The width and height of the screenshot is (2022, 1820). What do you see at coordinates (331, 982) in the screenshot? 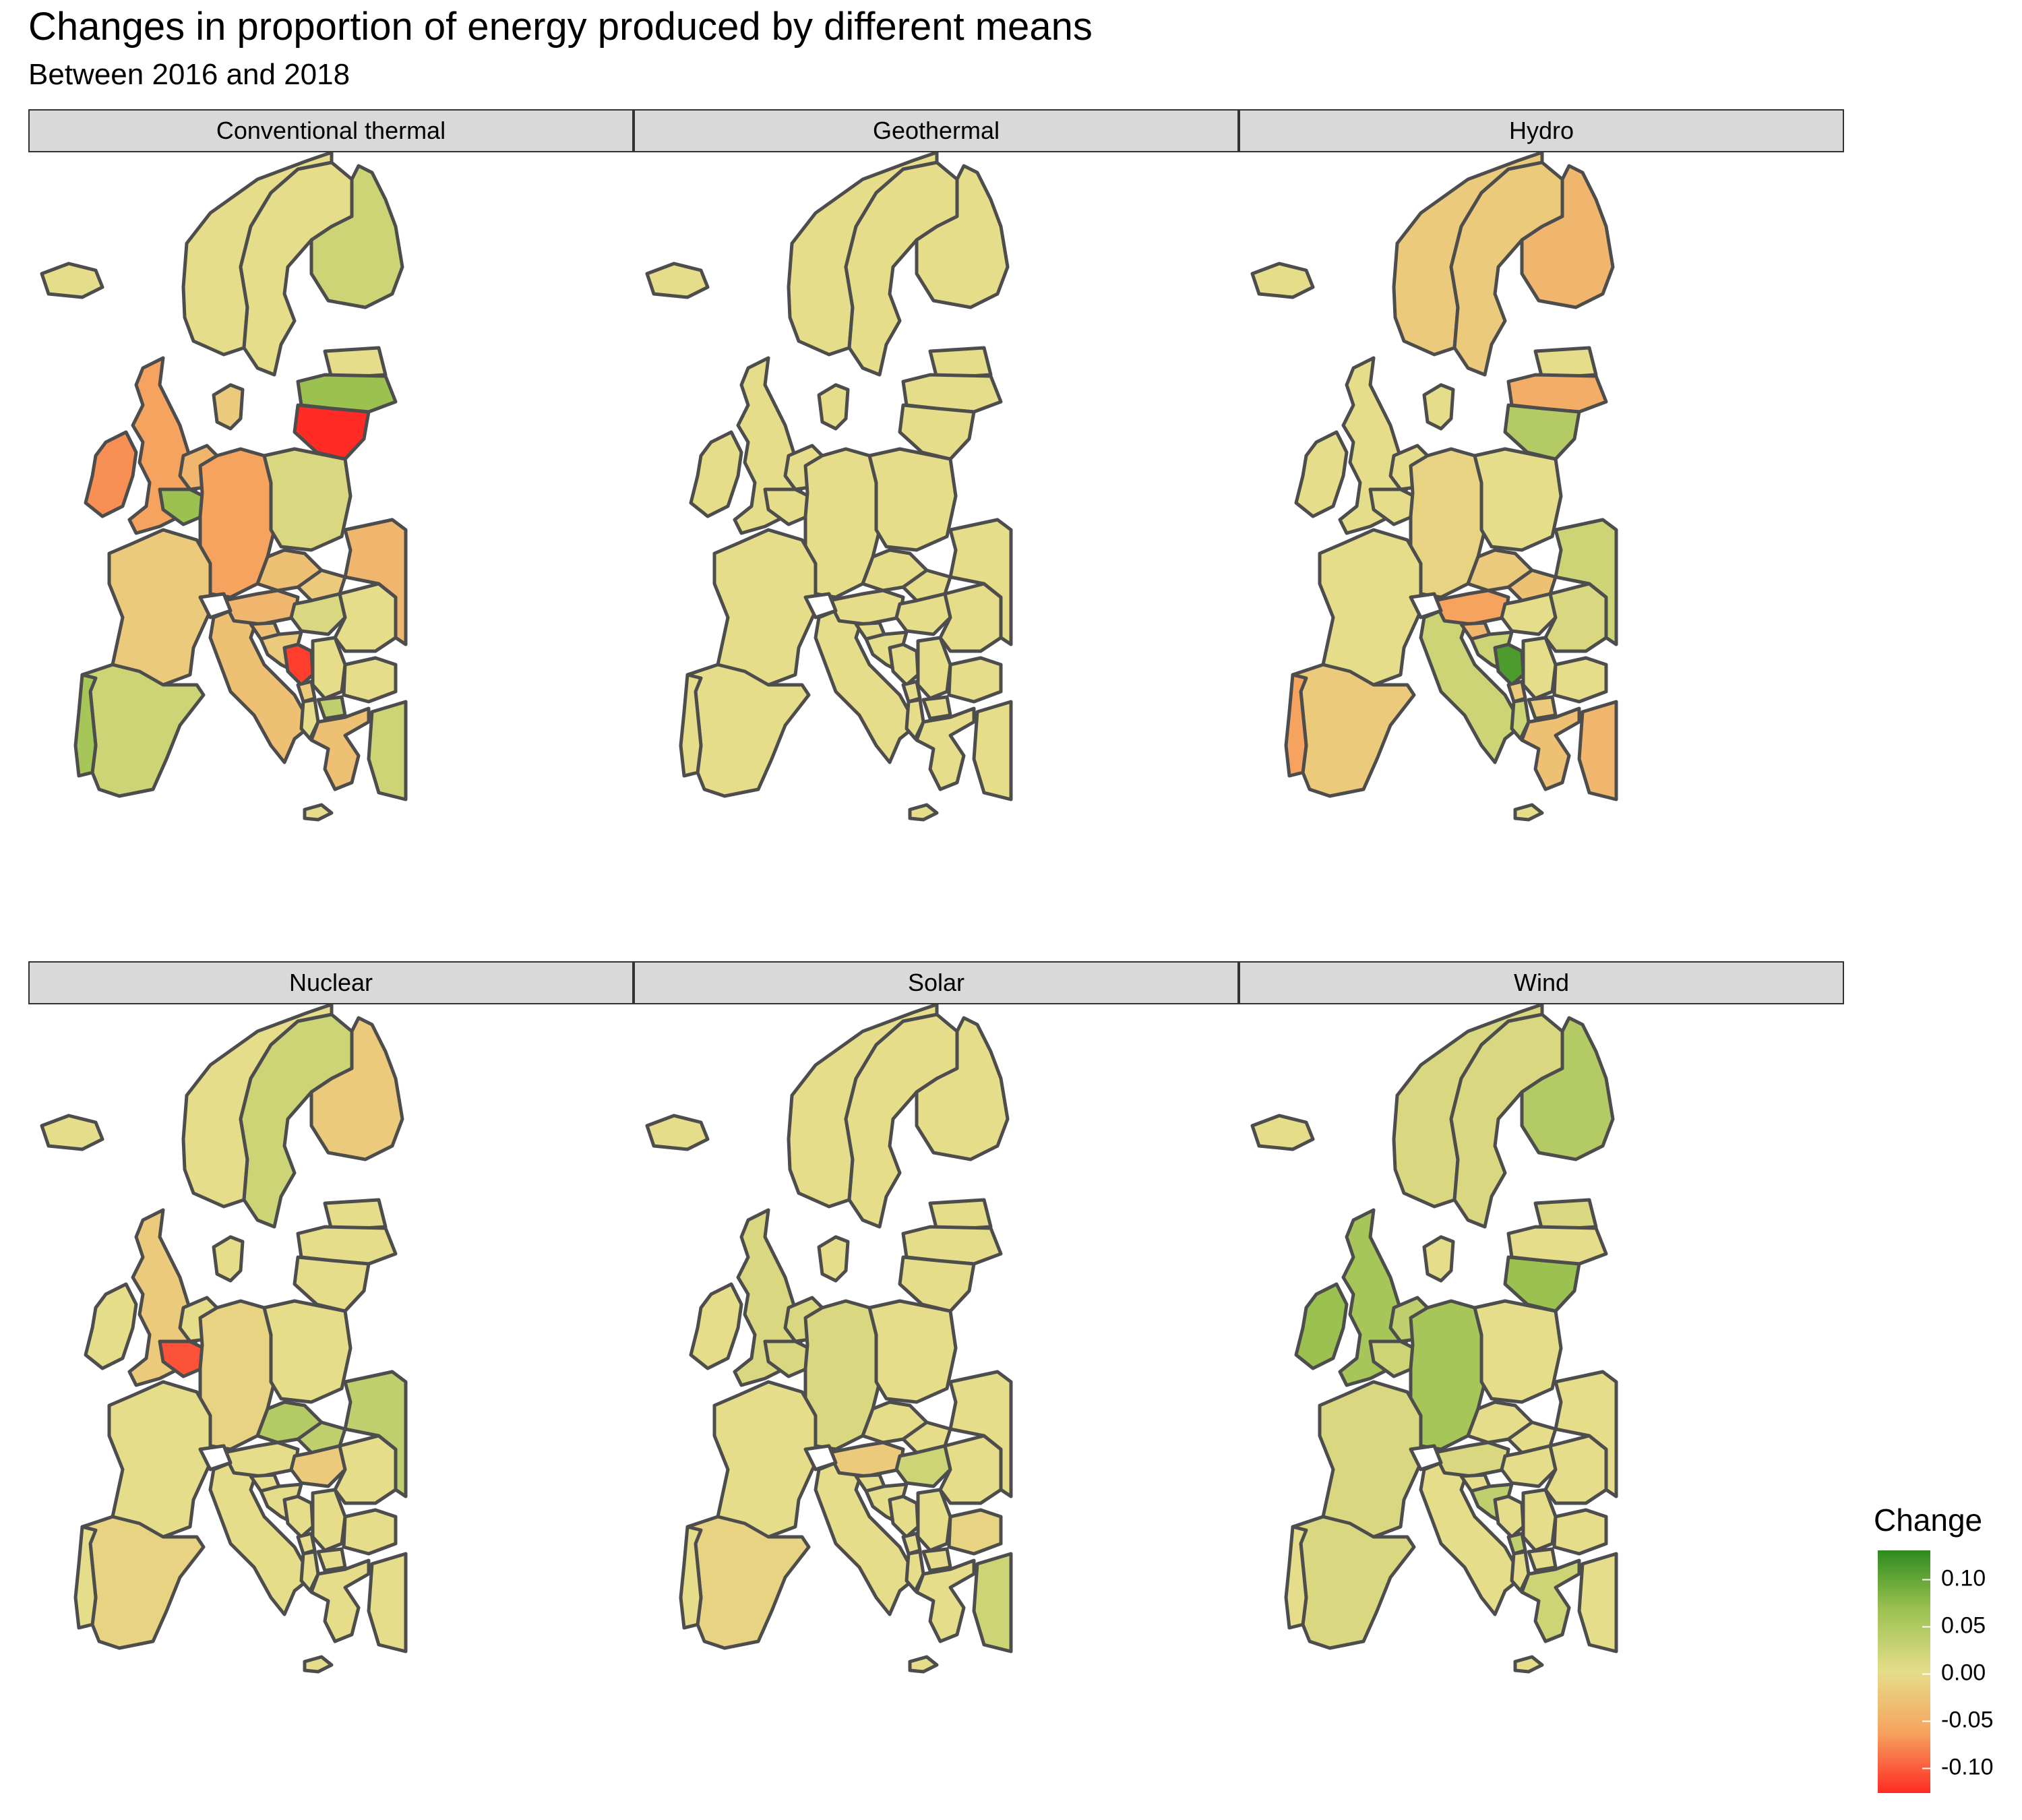
I see `facet-strip-label: Nuclear` at bounding box center [331, 982].